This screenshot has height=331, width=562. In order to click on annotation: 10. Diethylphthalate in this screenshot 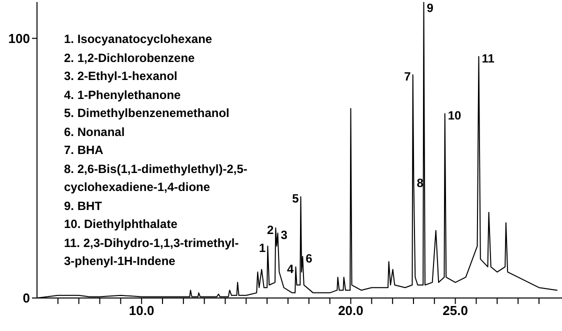, I will do `click(121, 224)`.